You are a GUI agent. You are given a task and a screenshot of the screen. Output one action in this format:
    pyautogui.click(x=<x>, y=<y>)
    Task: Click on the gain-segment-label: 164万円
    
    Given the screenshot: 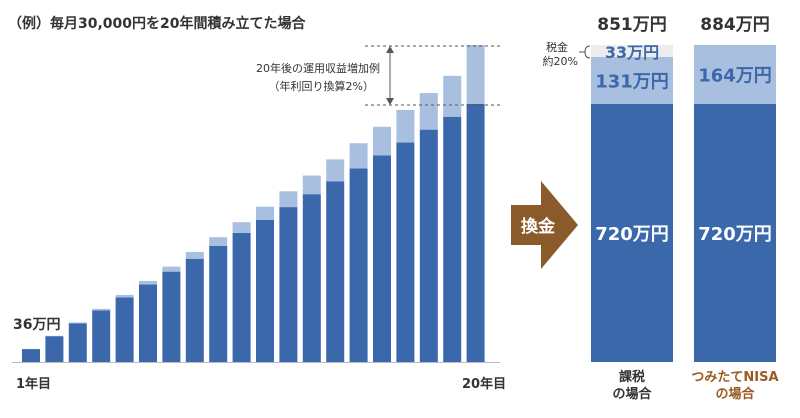 What is the action you would take?
    pyautogui.click(x=735, y=75)
    